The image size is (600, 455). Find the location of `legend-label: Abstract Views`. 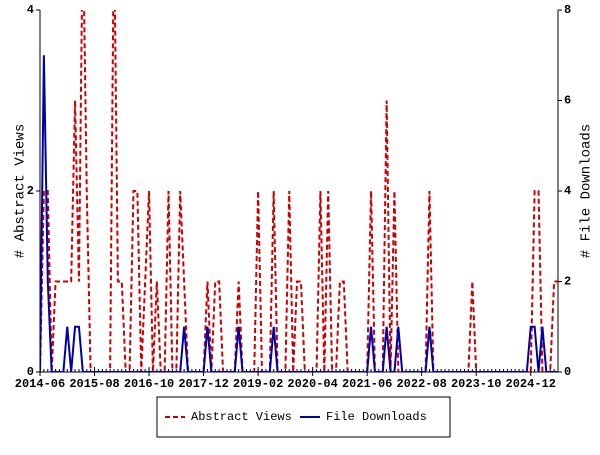

legend-label: Abstract Views is located at coordinates (241, 417).